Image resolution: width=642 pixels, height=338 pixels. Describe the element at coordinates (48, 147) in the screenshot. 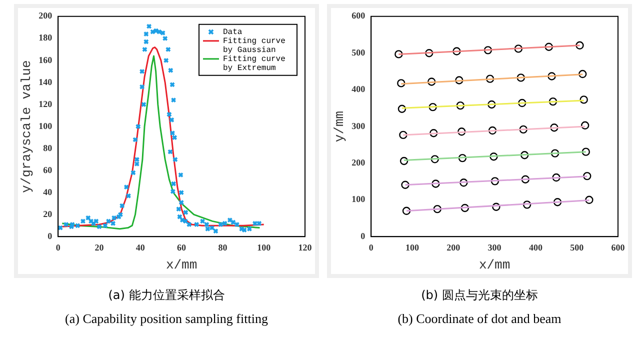

I see `y-tick-label: 80` at that location.